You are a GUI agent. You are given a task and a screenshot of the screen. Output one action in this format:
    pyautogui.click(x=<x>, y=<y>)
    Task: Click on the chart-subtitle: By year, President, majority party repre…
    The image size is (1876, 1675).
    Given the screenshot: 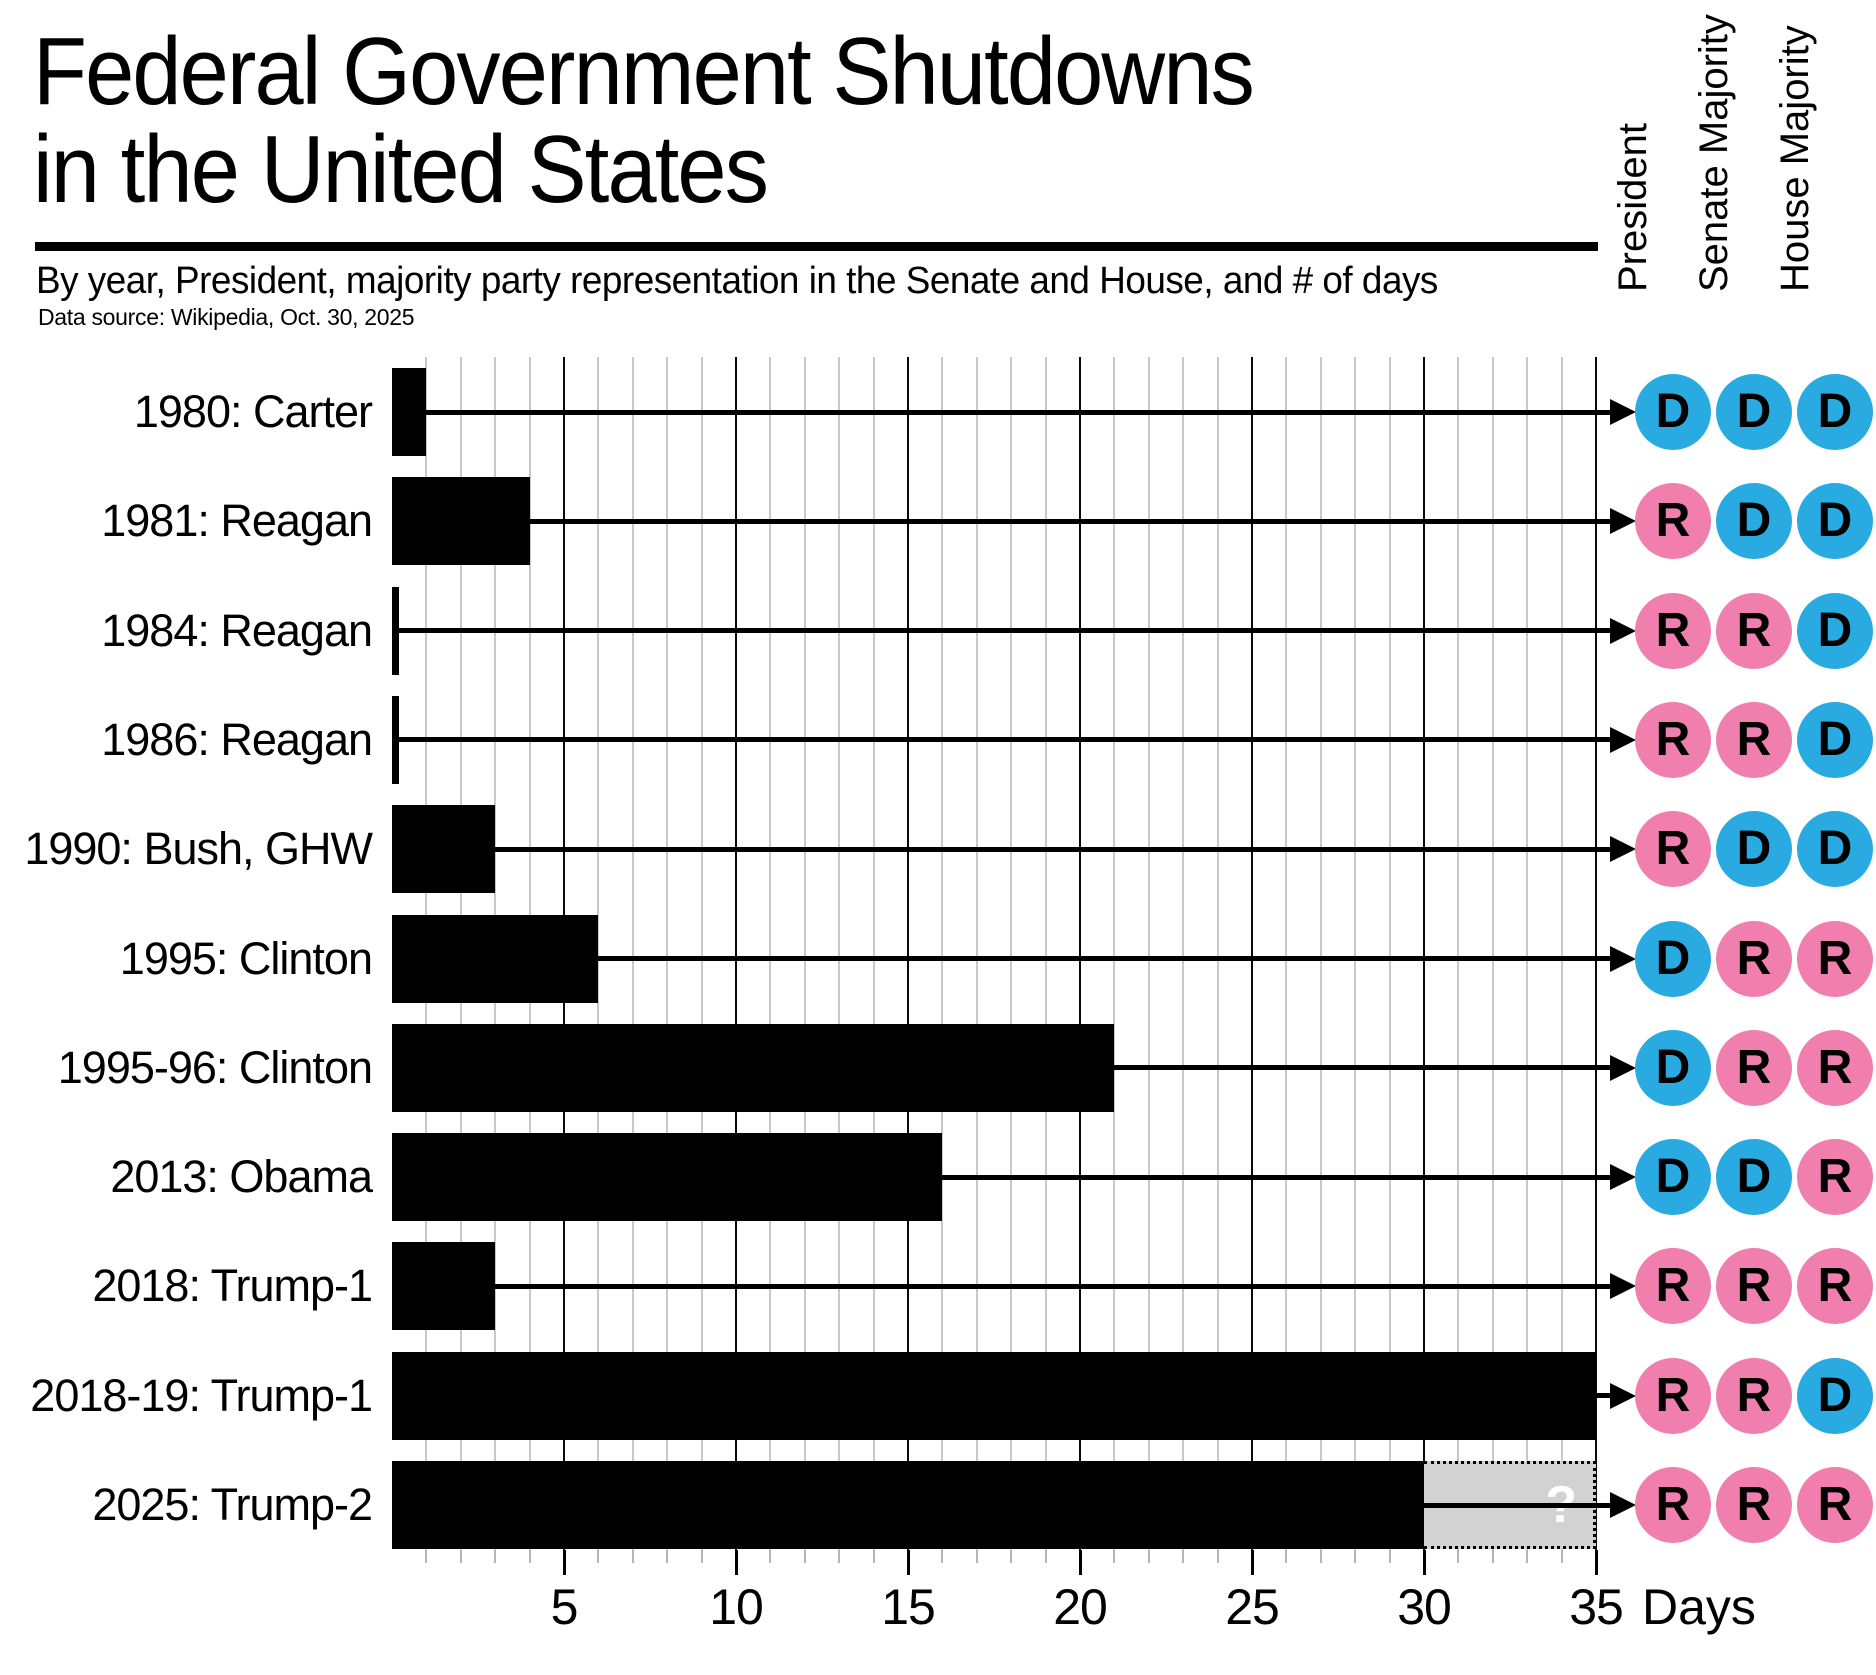 What is the action you would take?
    pyautogui.click(x=737, y=281)
    